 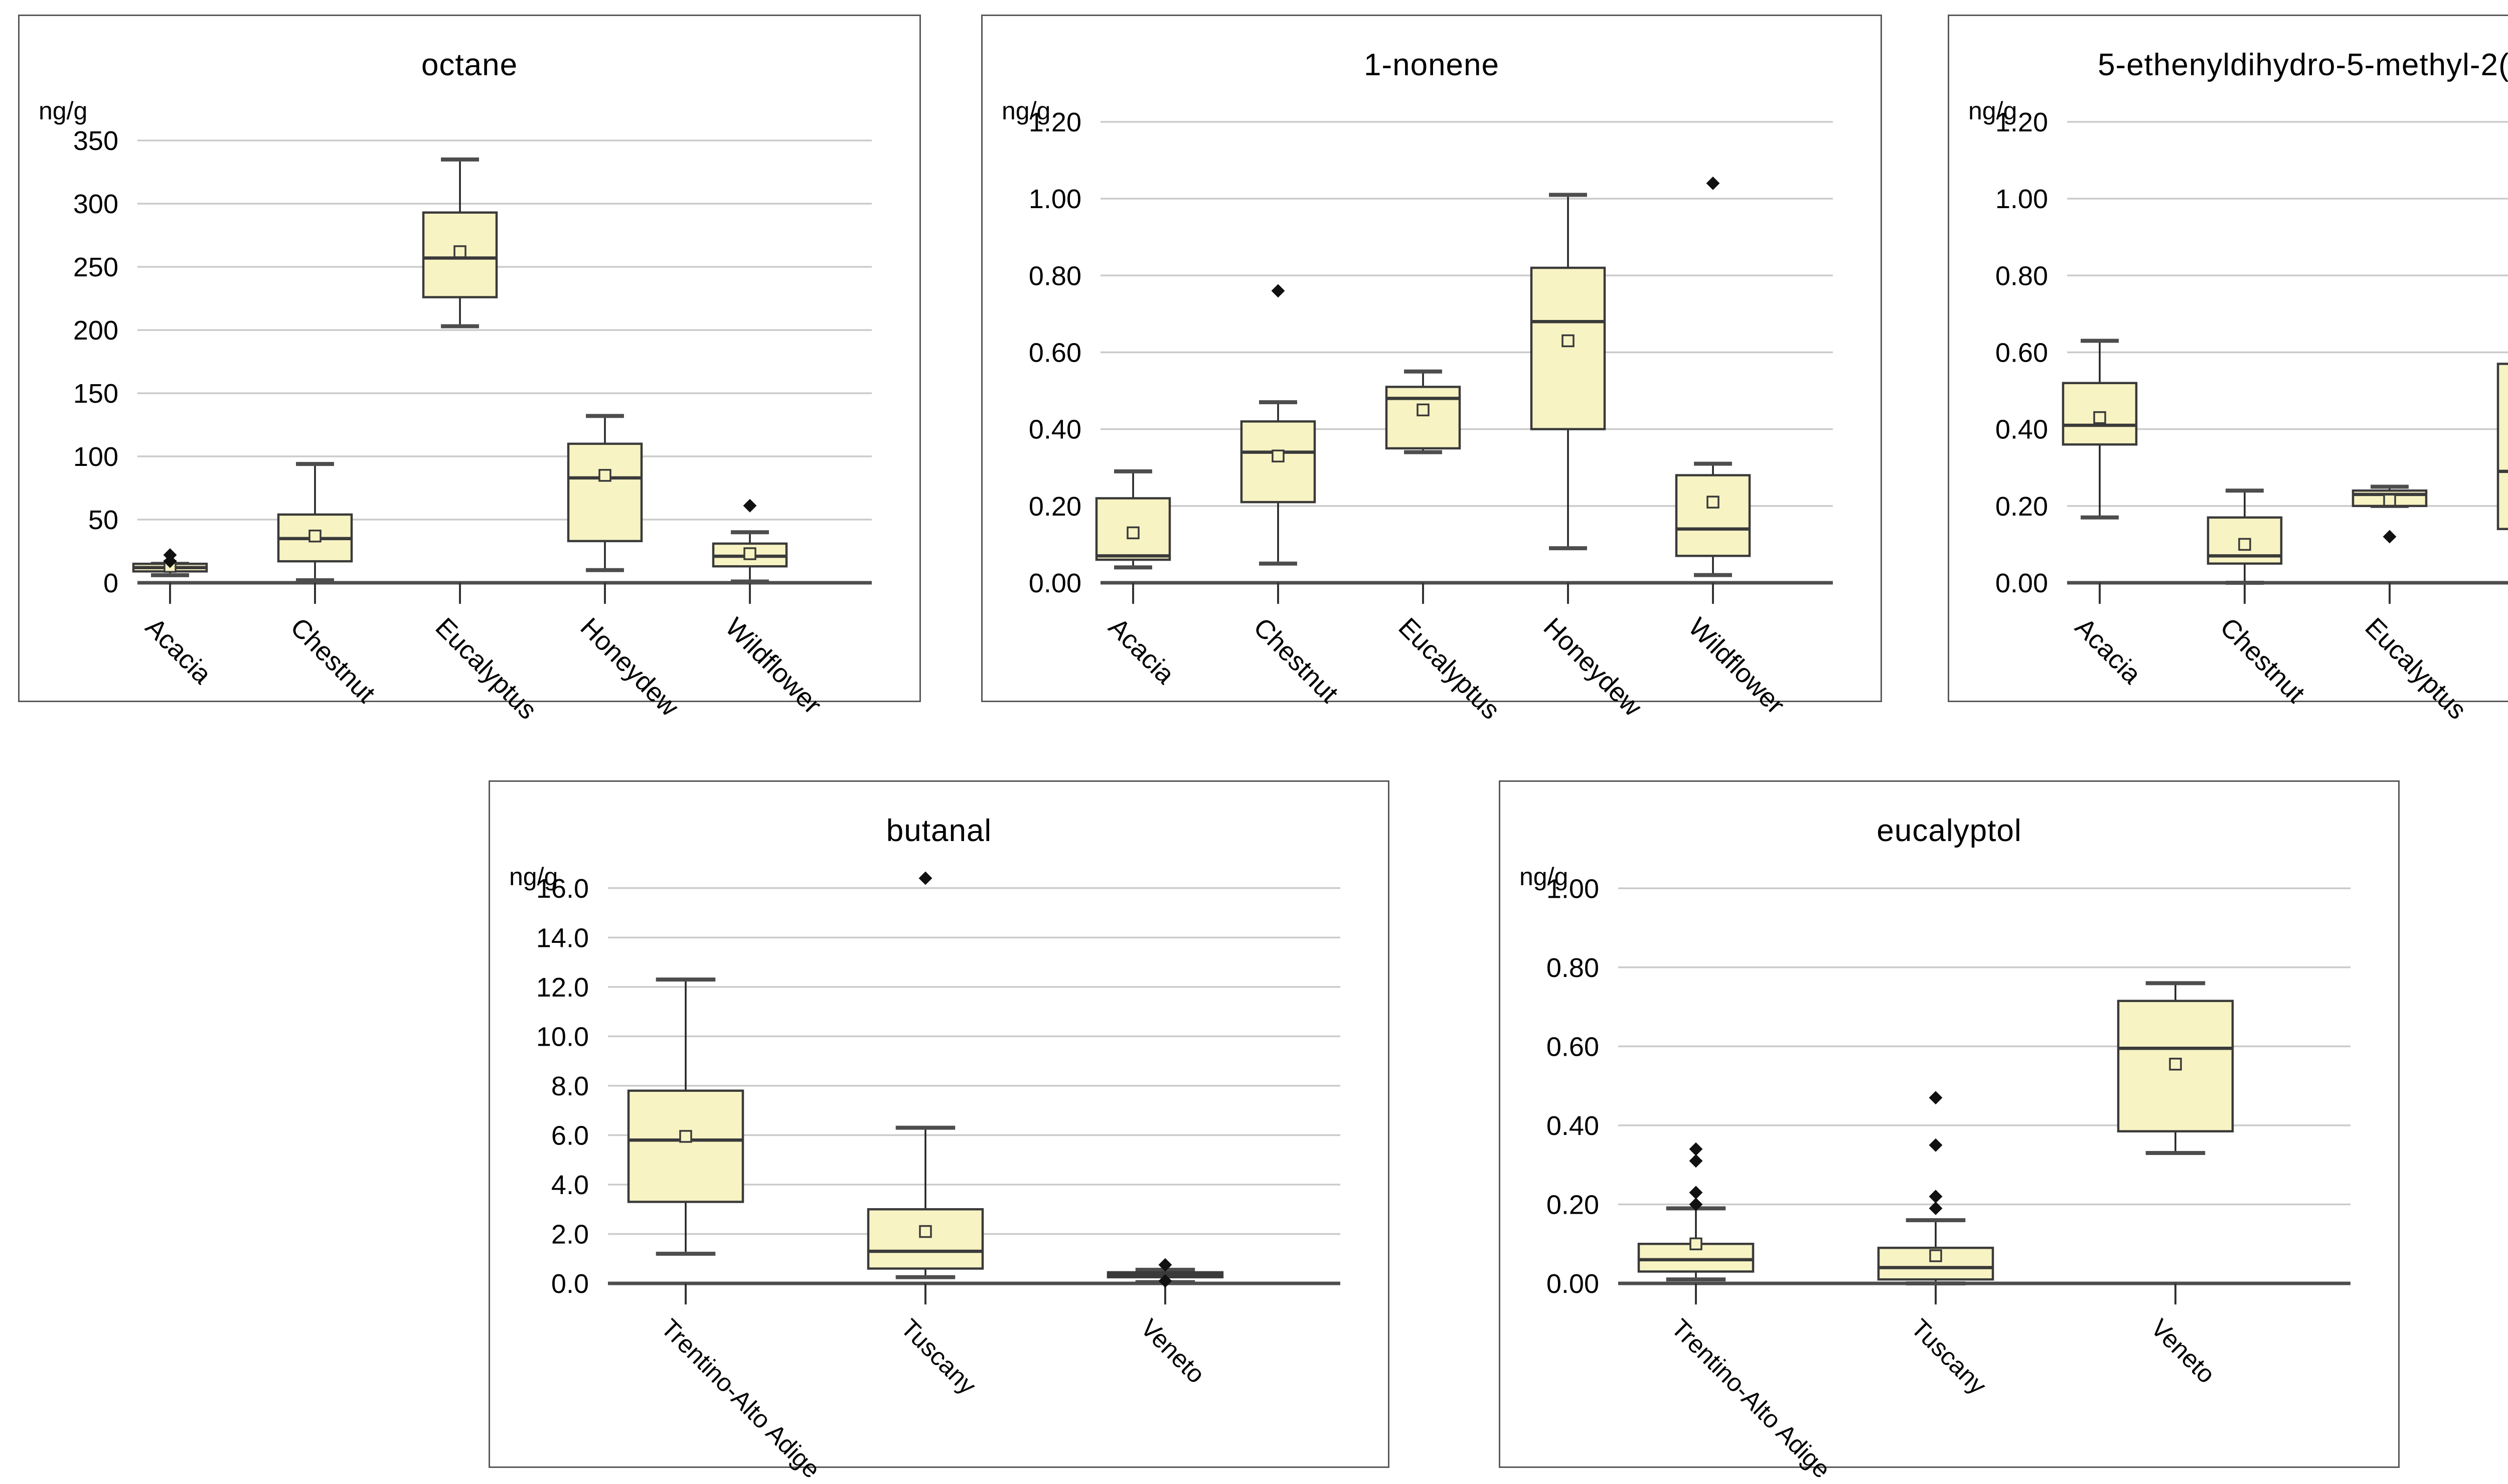 What do you see at coordinates (1713, 515) in the screenshot?
I see `box-wildflower` at bounding box center [1713, 515].